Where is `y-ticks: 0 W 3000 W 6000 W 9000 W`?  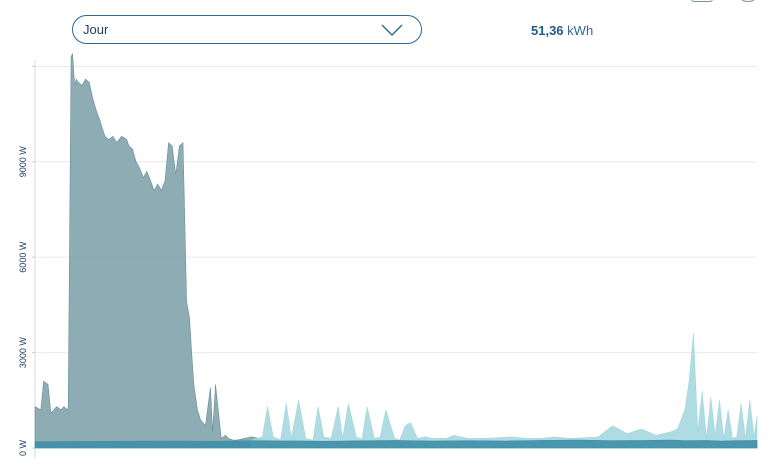
y-ticks: 0 W 3000 W 6000 W 9000 W is located at coordinates (26, 261).